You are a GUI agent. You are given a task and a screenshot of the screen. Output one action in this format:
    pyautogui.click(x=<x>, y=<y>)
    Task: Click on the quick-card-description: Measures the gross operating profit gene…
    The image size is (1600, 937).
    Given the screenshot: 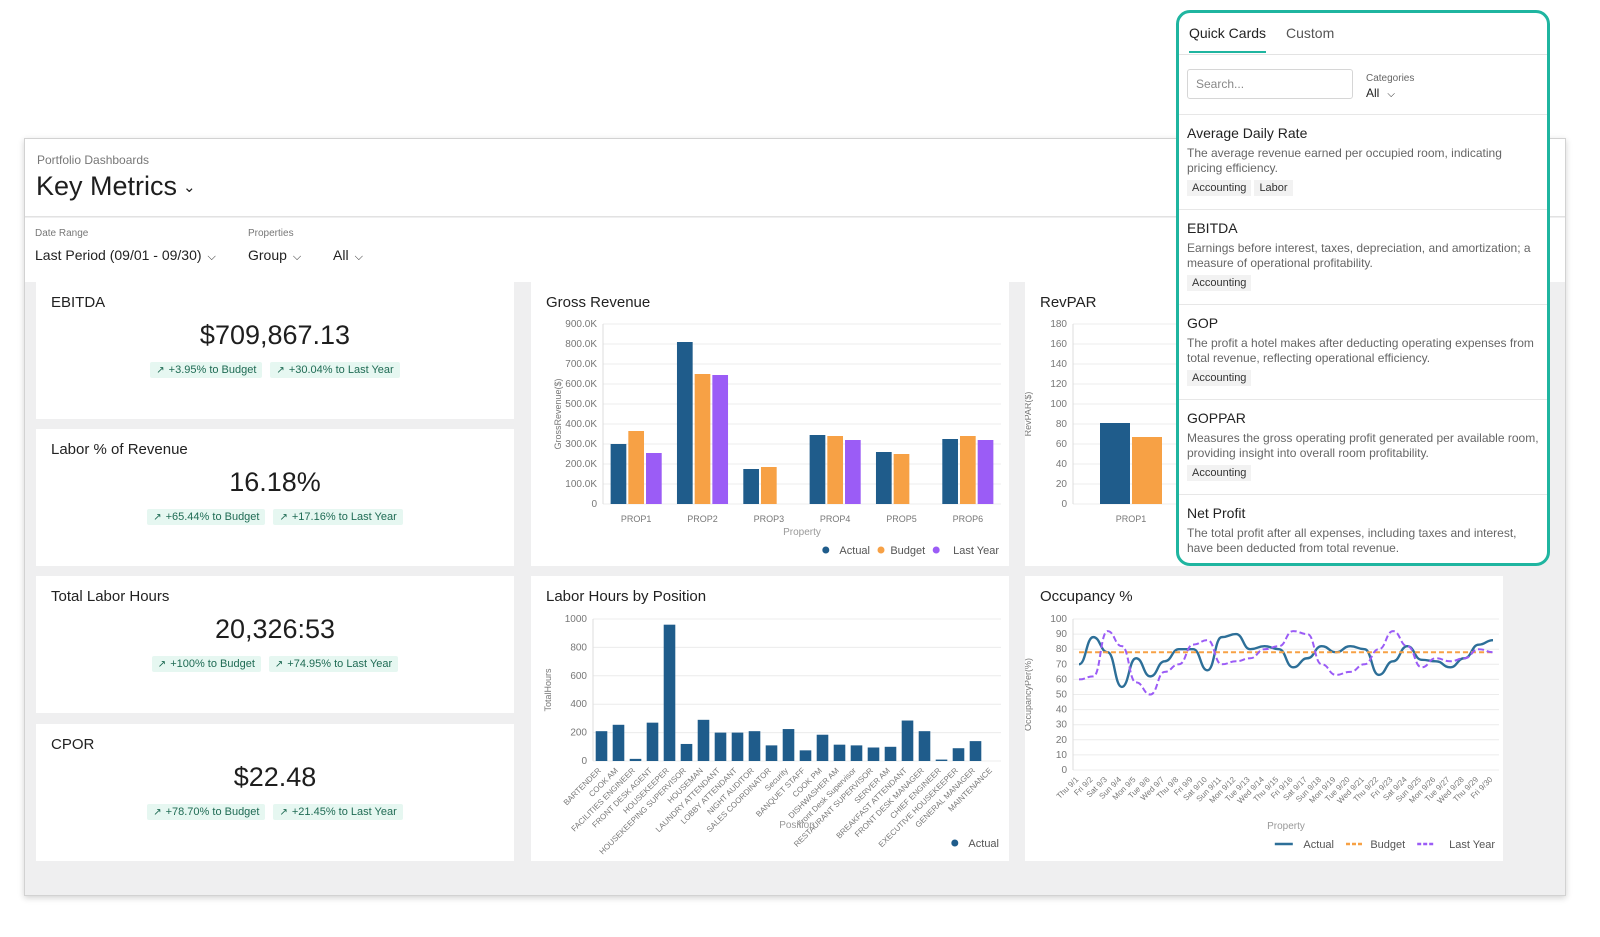 What is the action you would take?
    pyautogui.click(x=1363, y=445)
    